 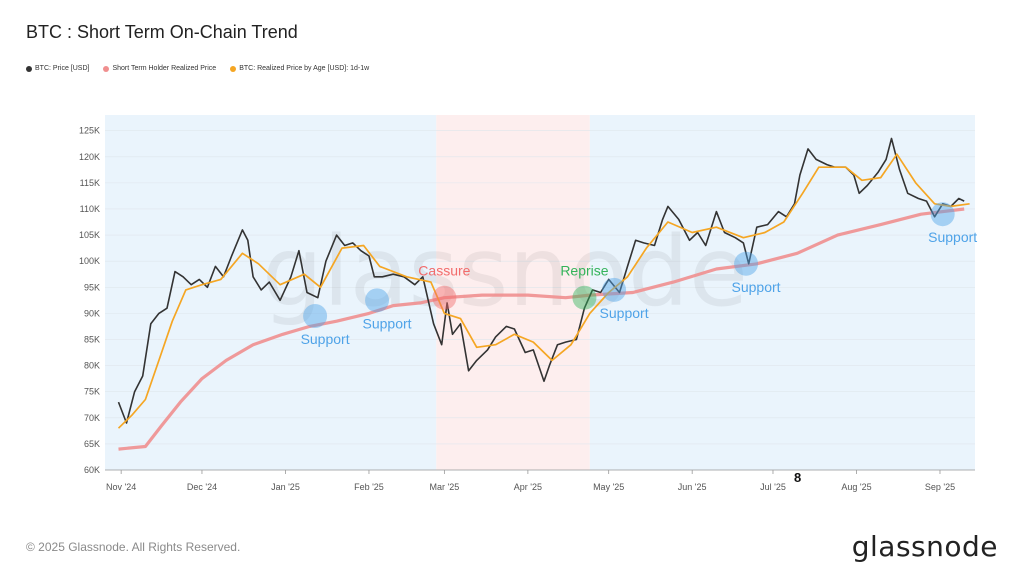 I want to click on x-tick-label: Dec '24, so click(x=202, y=487).